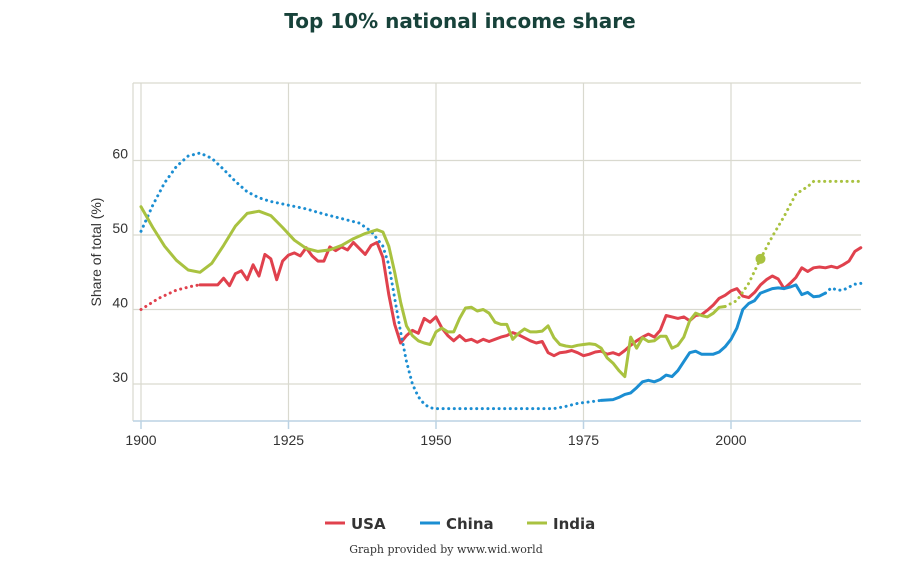 The image size is (921, 561). What do you see at coordinates (713, 342) in the screenshot?
I see `series-china-solid` at bounding box center [713, 342].